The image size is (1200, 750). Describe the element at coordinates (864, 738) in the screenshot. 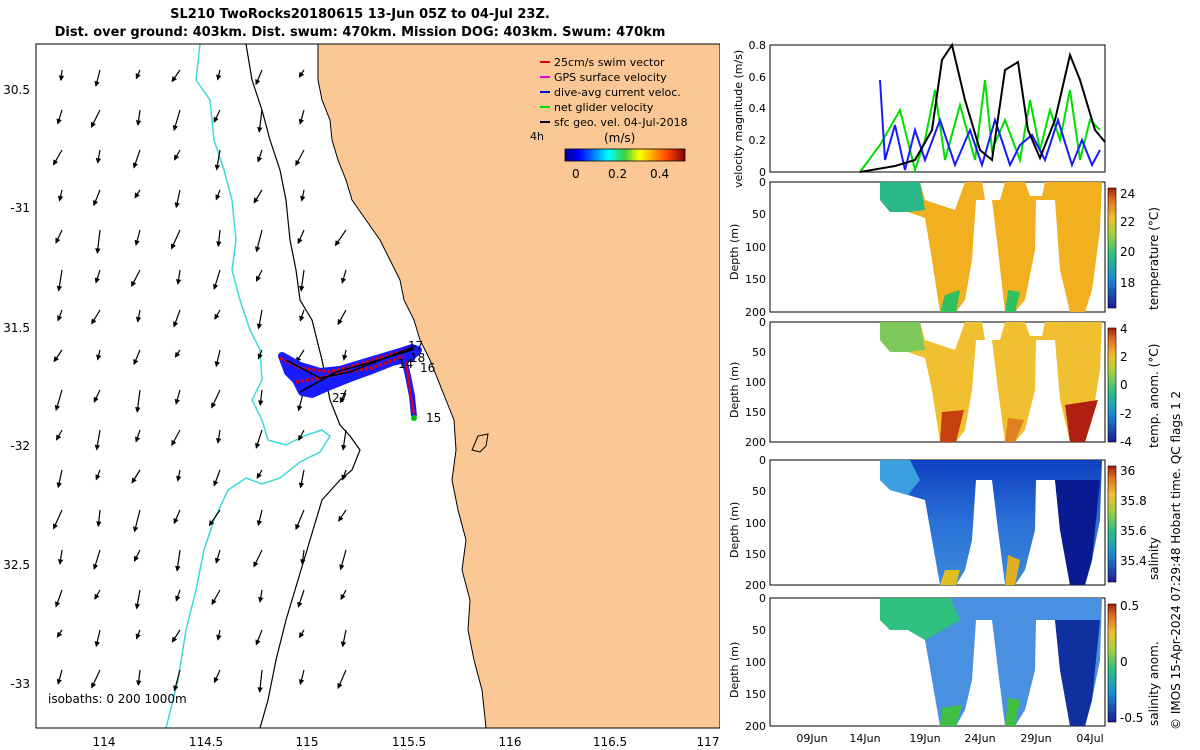

I see `svg-text: 14Jun` at that location.